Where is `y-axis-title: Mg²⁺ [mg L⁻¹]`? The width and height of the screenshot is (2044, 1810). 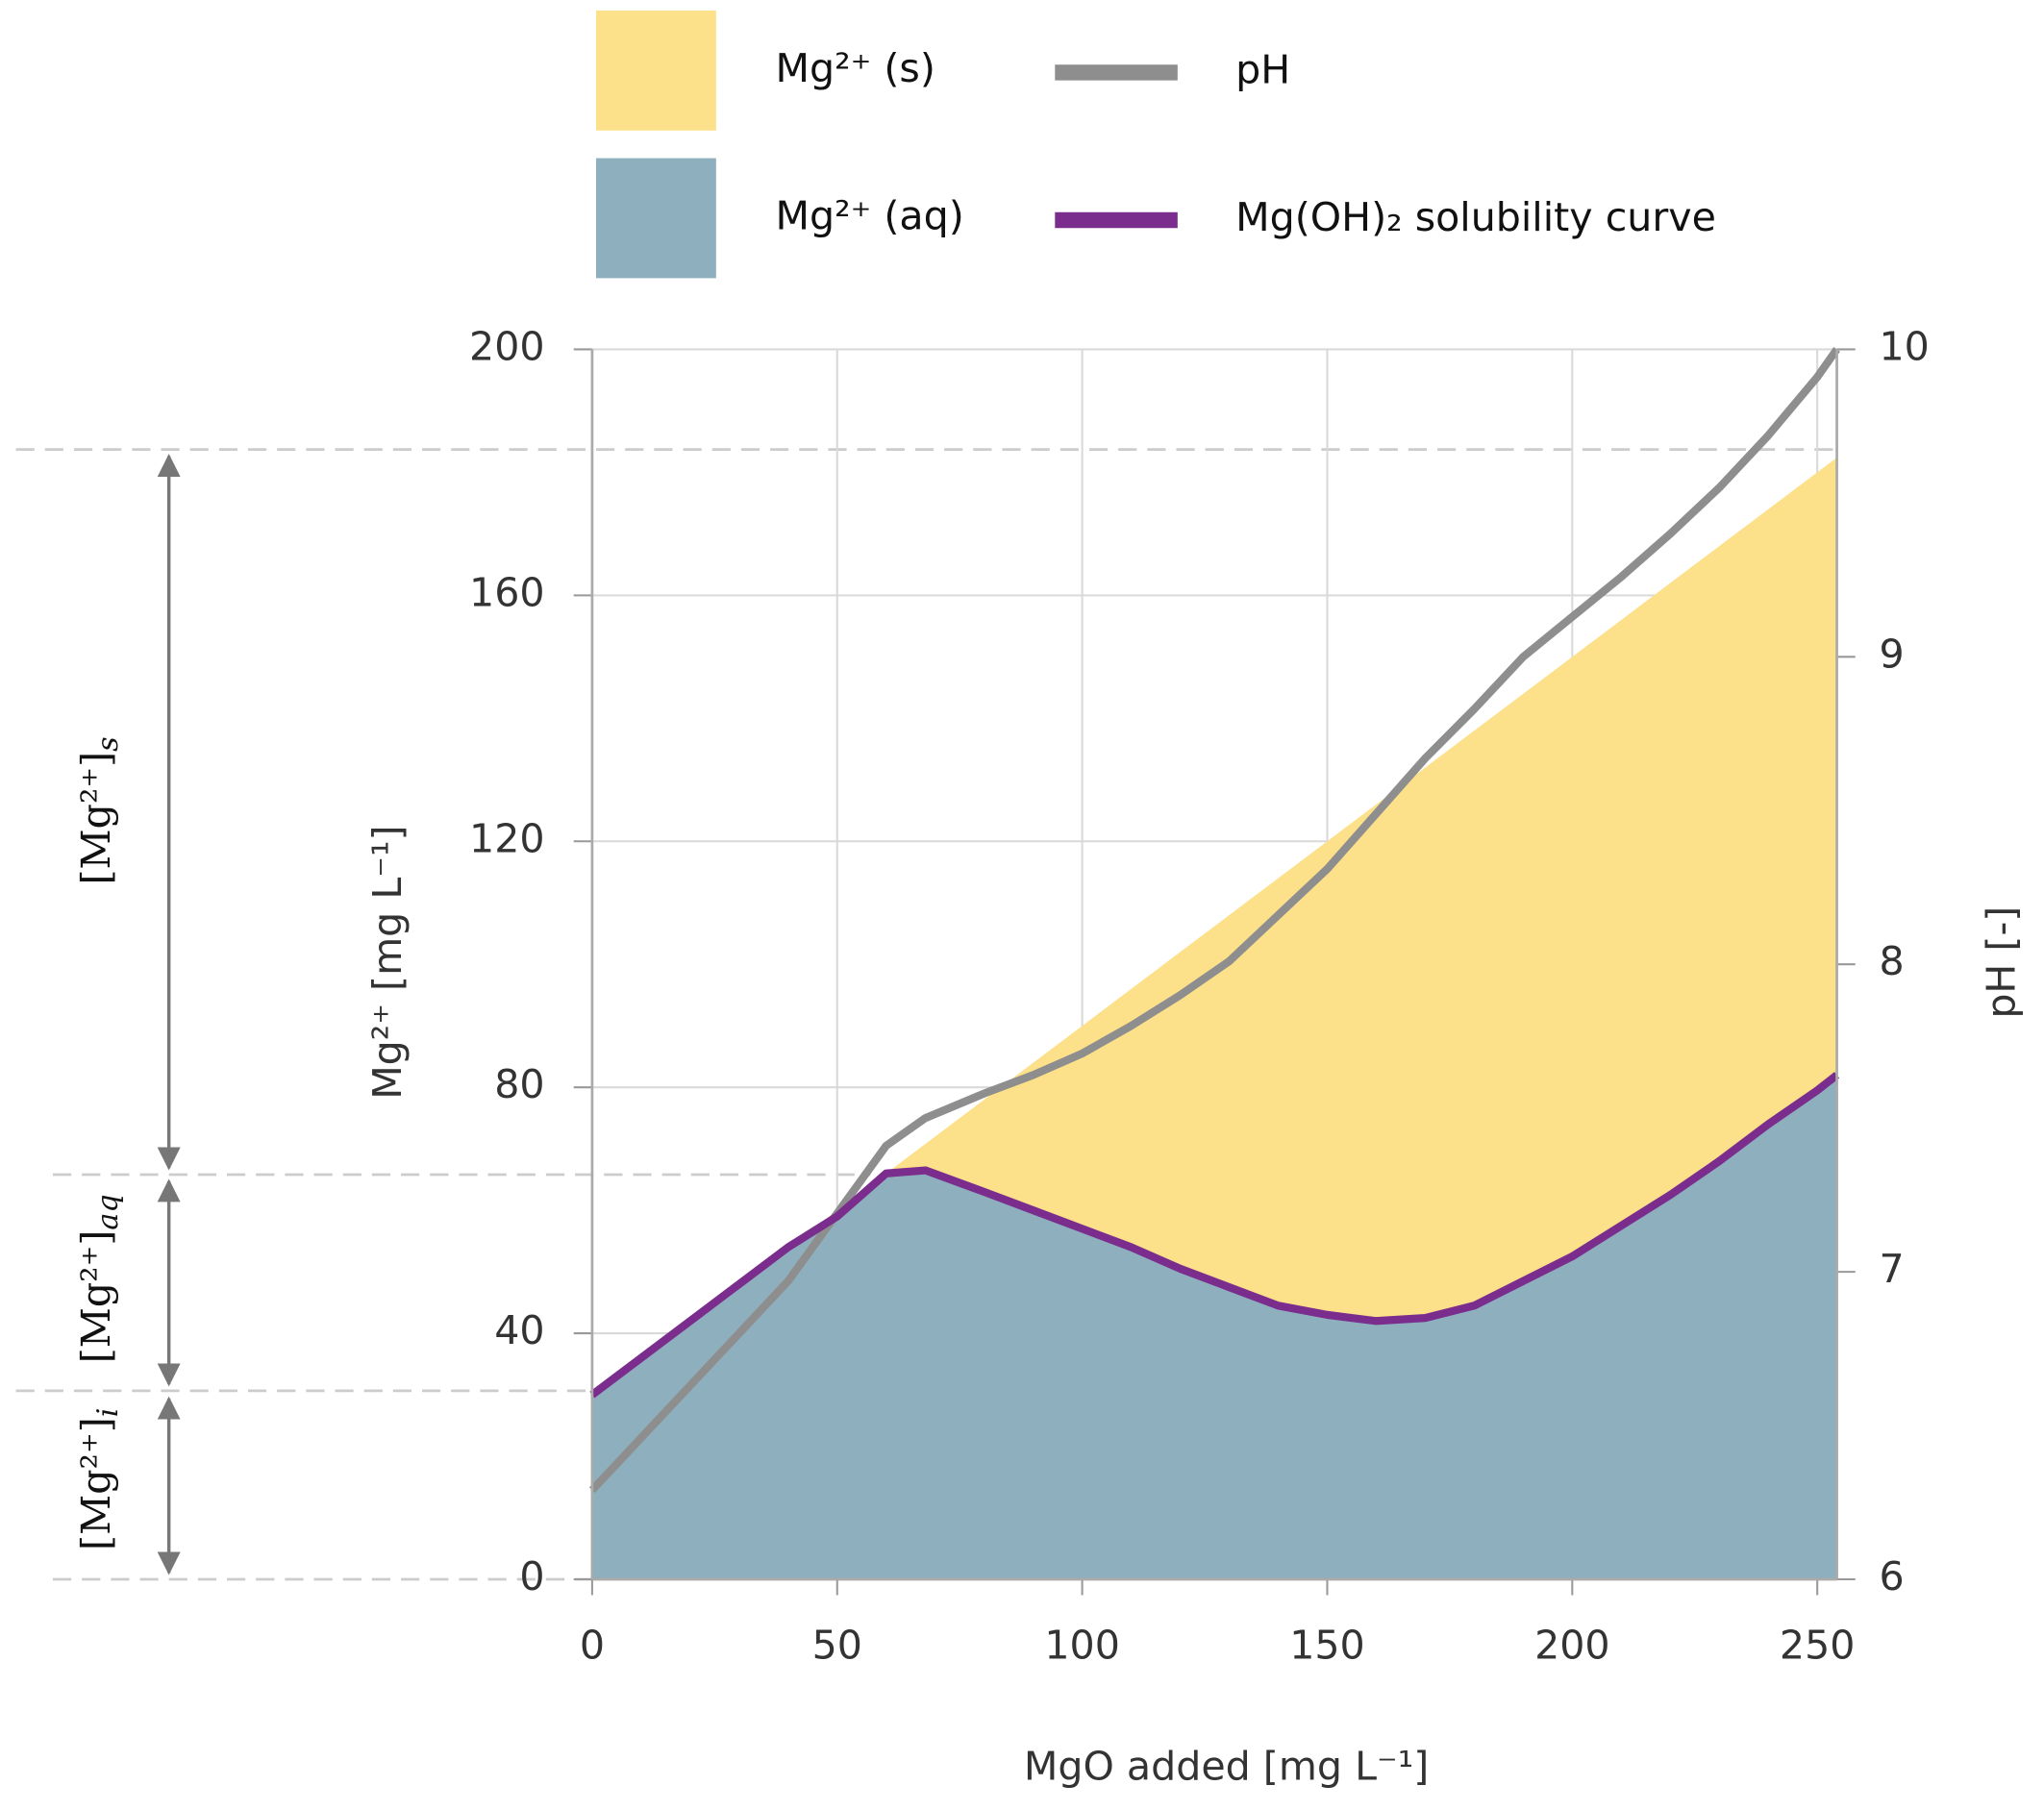
y-axis-title: Mg²⁺ [mg L⁻¹] is located at coordinates (387, 963).